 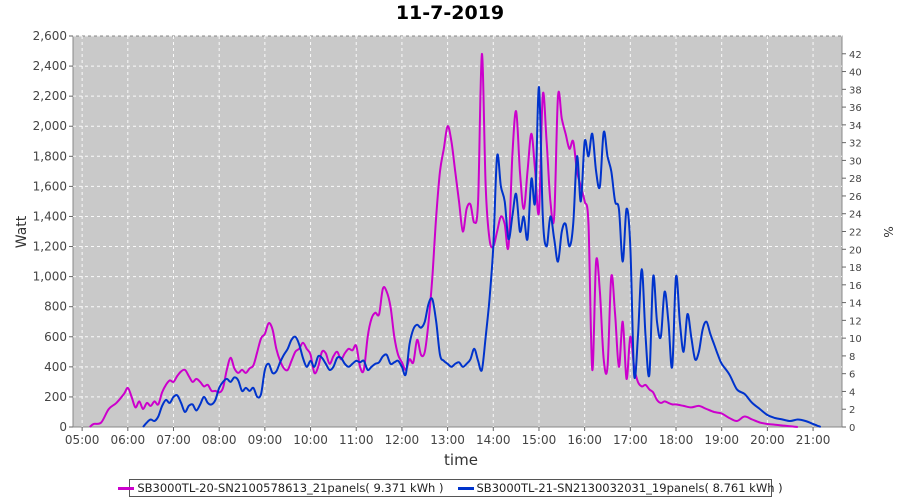 What do you see at coordinates (855, 161) in the screenshot?
I see `y2-tick-label: 30` at bounding box center [855, 161].